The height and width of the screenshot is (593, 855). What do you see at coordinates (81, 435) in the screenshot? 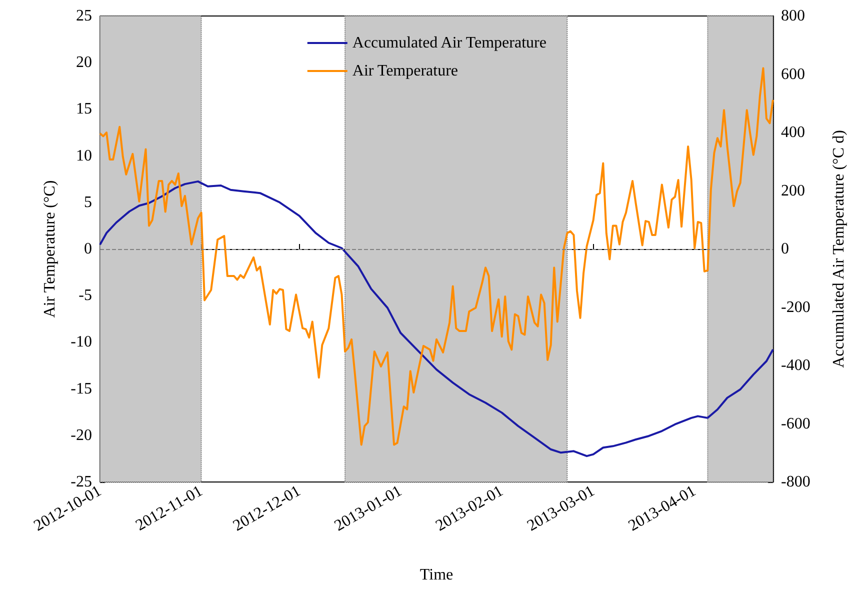
I see `y-tick-label: -20` at bounding box center [81, 435].